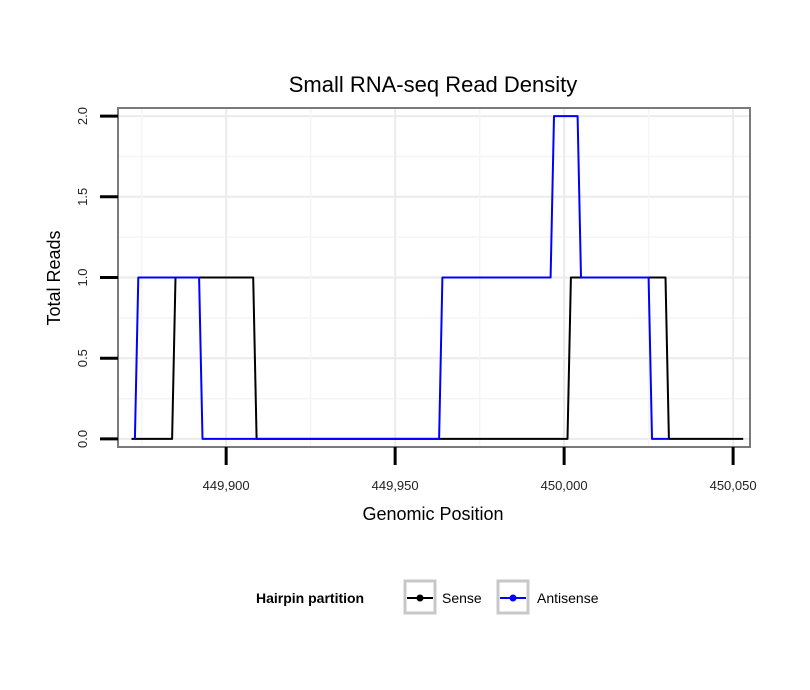  What do you see at coordinates (226, 485) in the screenshot?
I see `x-tick-label: 449,900` at bounding box center [226, 485].